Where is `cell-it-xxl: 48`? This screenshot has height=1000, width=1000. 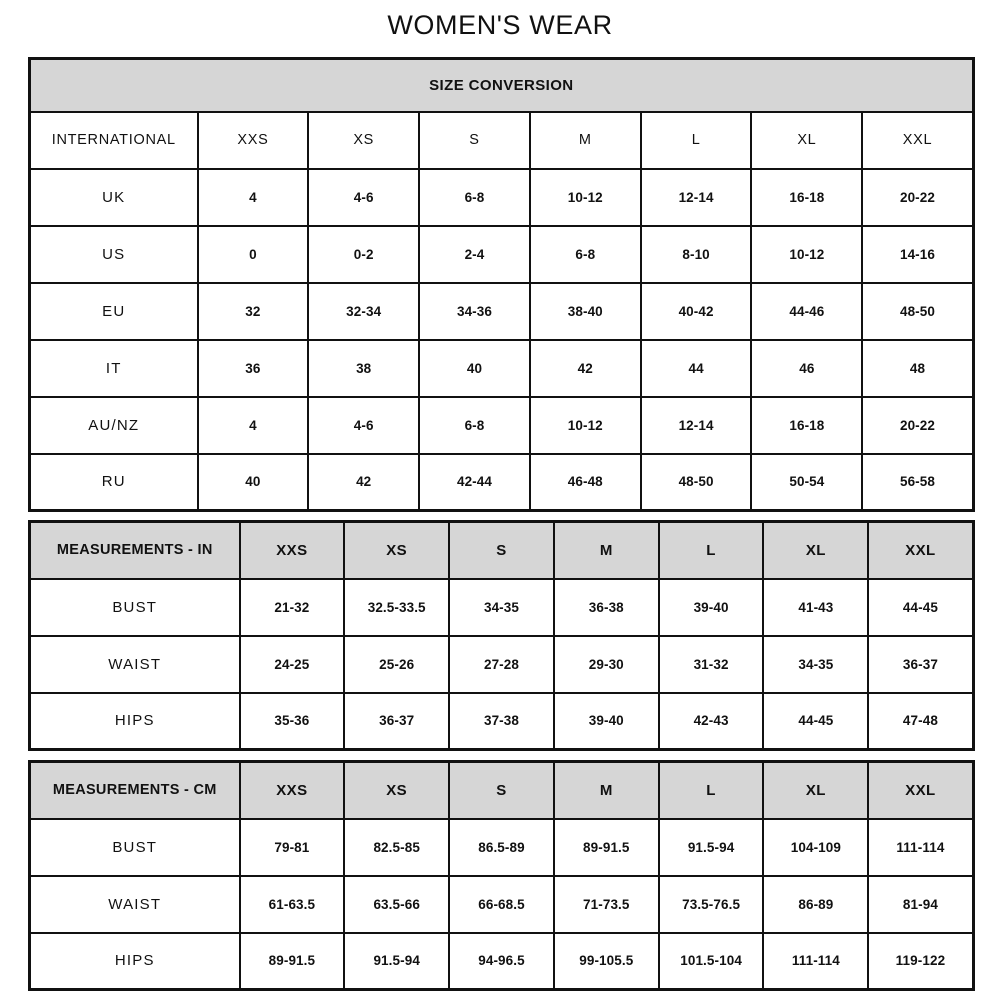 cell-it-xxl: 48 is located at coordinates (918, 368).